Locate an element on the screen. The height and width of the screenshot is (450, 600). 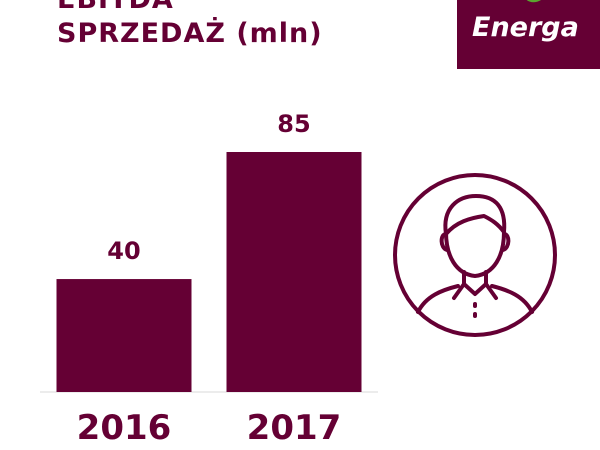
person-avatar-icon is located at coordinates (475, 255).